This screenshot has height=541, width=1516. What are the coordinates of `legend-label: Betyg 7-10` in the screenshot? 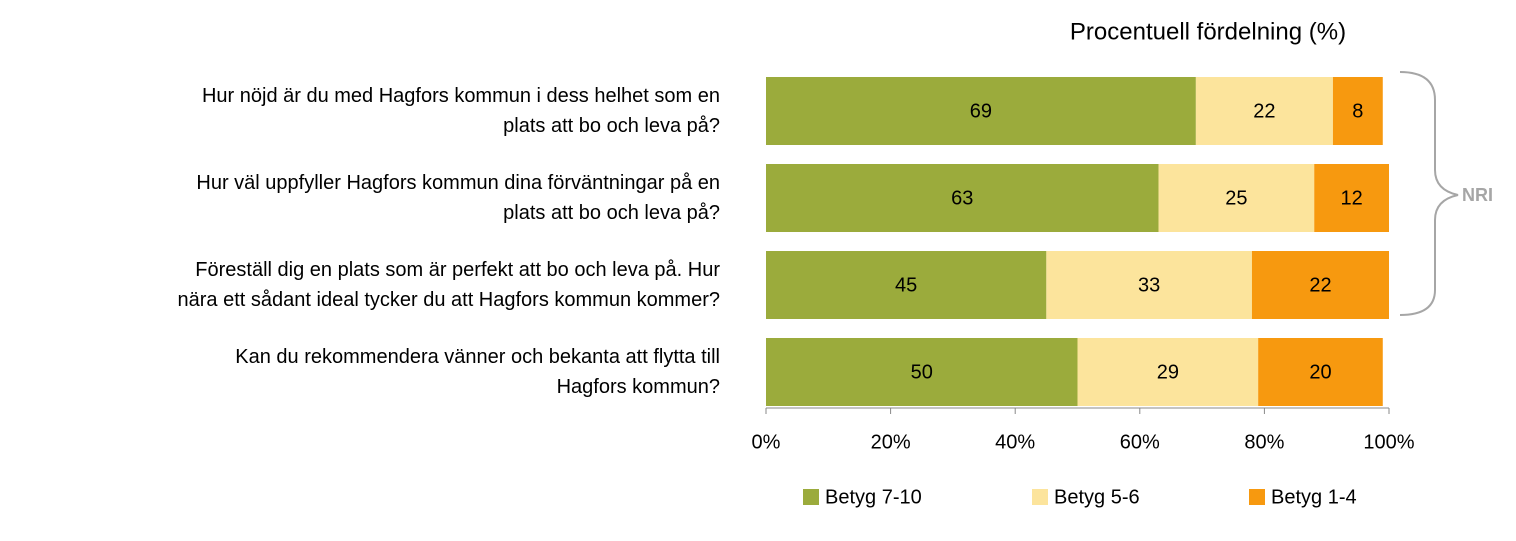 It's located at (873, 497).